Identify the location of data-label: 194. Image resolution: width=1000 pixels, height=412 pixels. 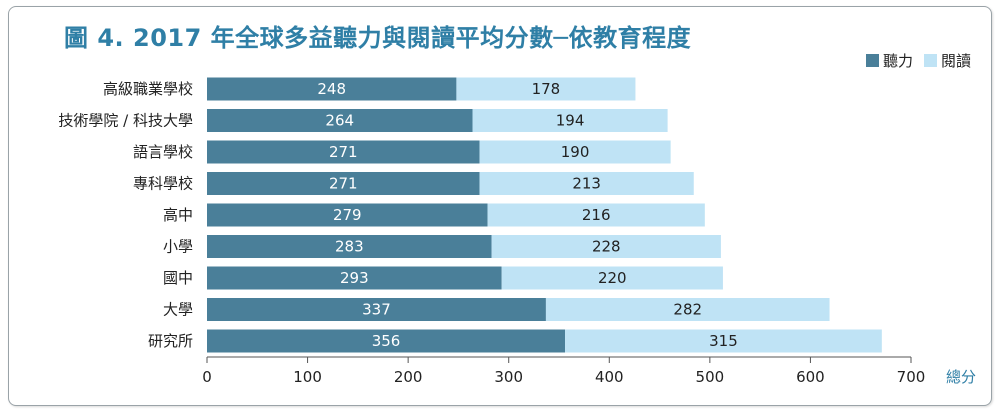
(570, 121).